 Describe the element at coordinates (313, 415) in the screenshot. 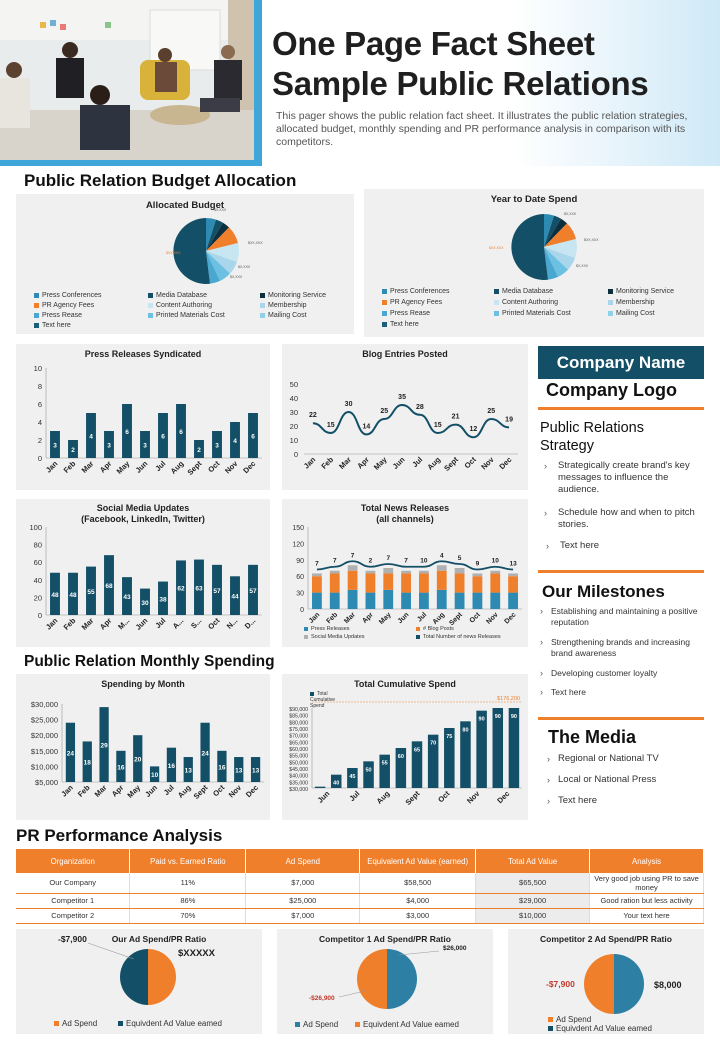

I see `data-label: 22` at that location.